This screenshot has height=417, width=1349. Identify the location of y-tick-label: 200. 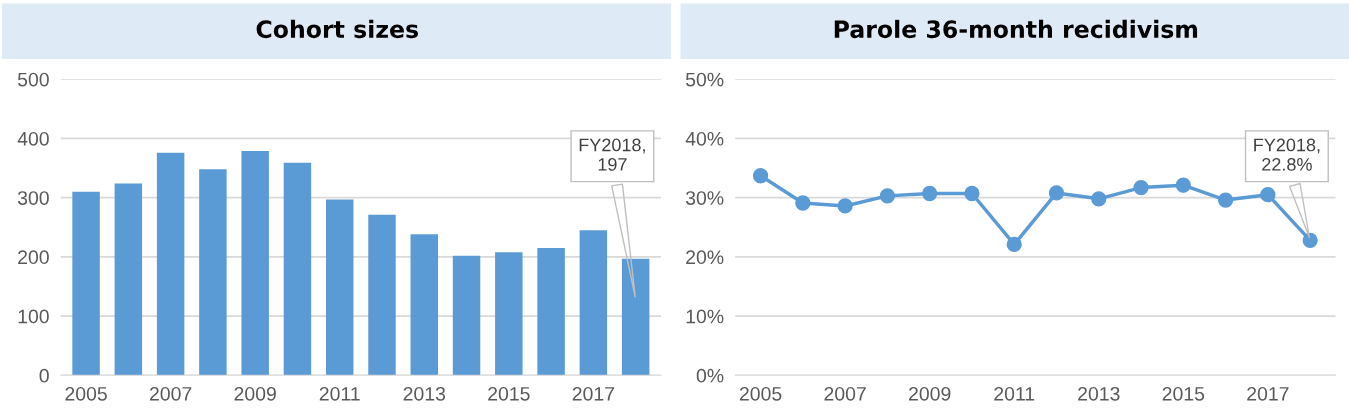
(33, 257).